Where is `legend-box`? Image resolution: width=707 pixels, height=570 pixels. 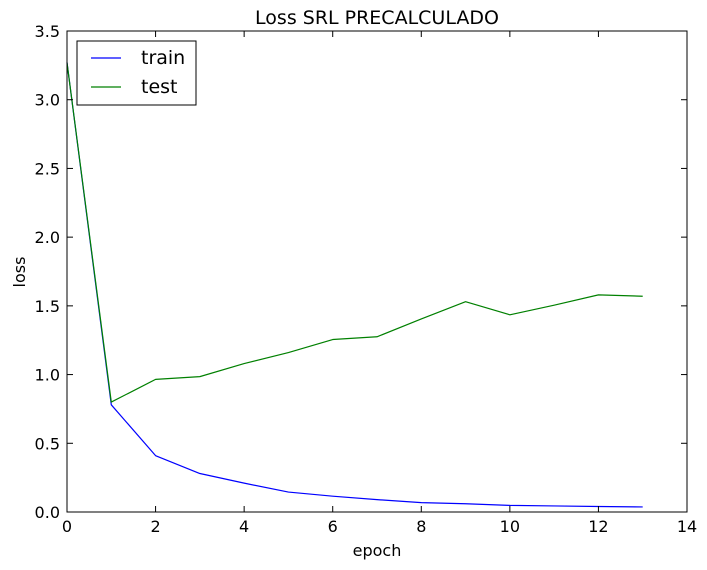
legend-box is located at coordinates (136, 73).